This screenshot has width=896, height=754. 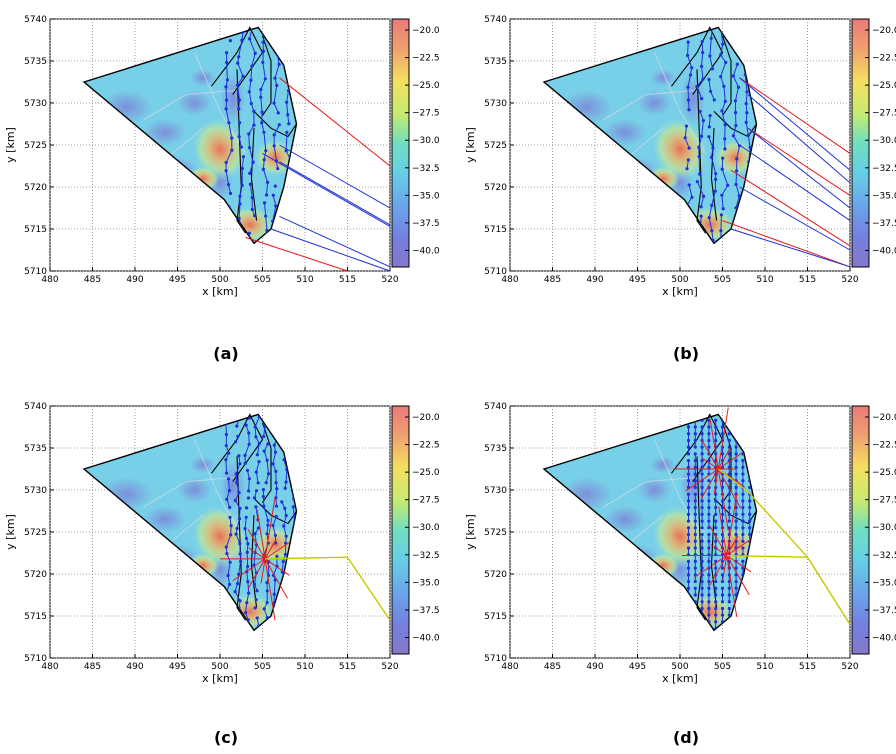 I want to click on export-cable, so click(x=328, y=588).